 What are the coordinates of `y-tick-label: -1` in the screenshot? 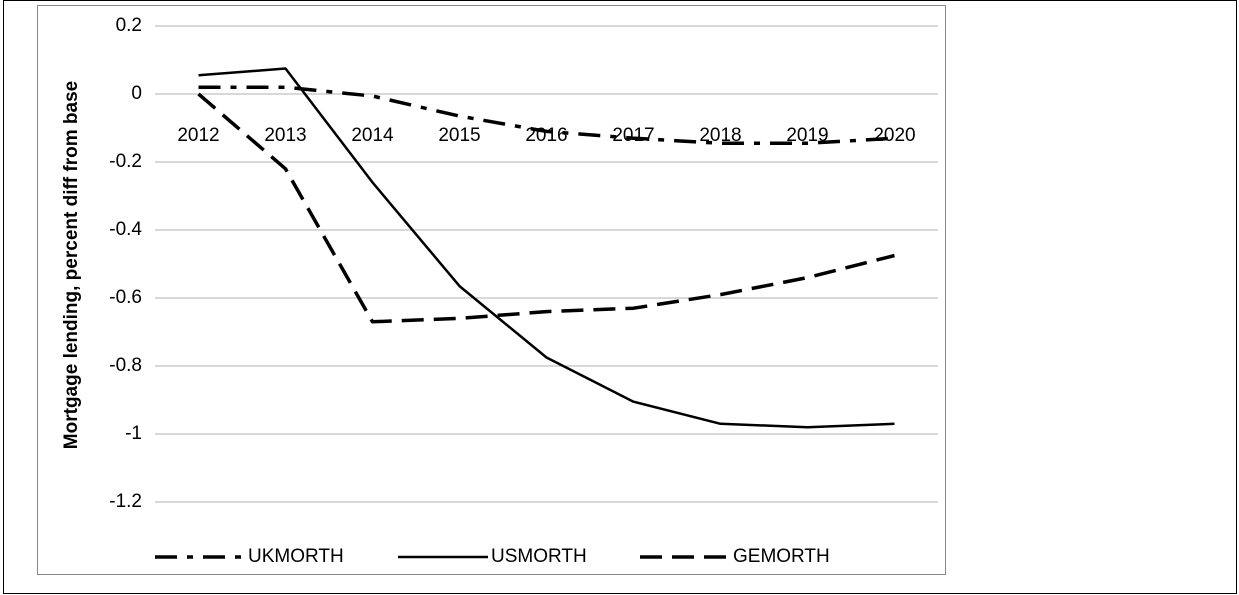 It's located at (133, 433).